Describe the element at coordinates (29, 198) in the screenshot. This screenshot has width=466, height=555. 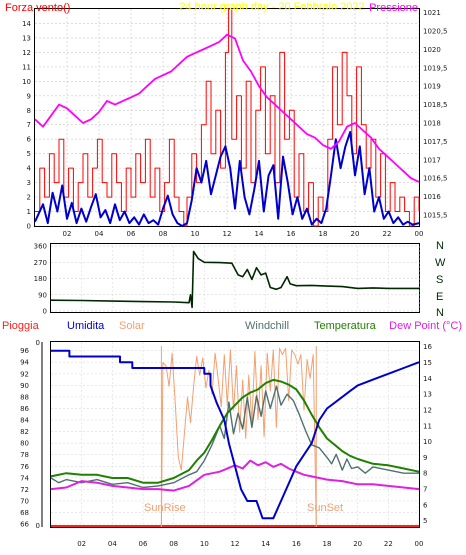
I see `y-tick-label: 2` at that location.